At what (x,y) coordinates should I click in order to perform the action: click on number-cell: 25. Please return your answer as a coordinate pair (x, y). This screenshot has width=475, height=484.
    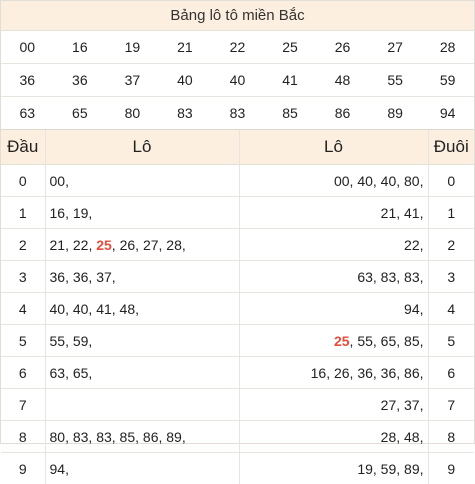
    Looking at the image, I should click on (290, 47).